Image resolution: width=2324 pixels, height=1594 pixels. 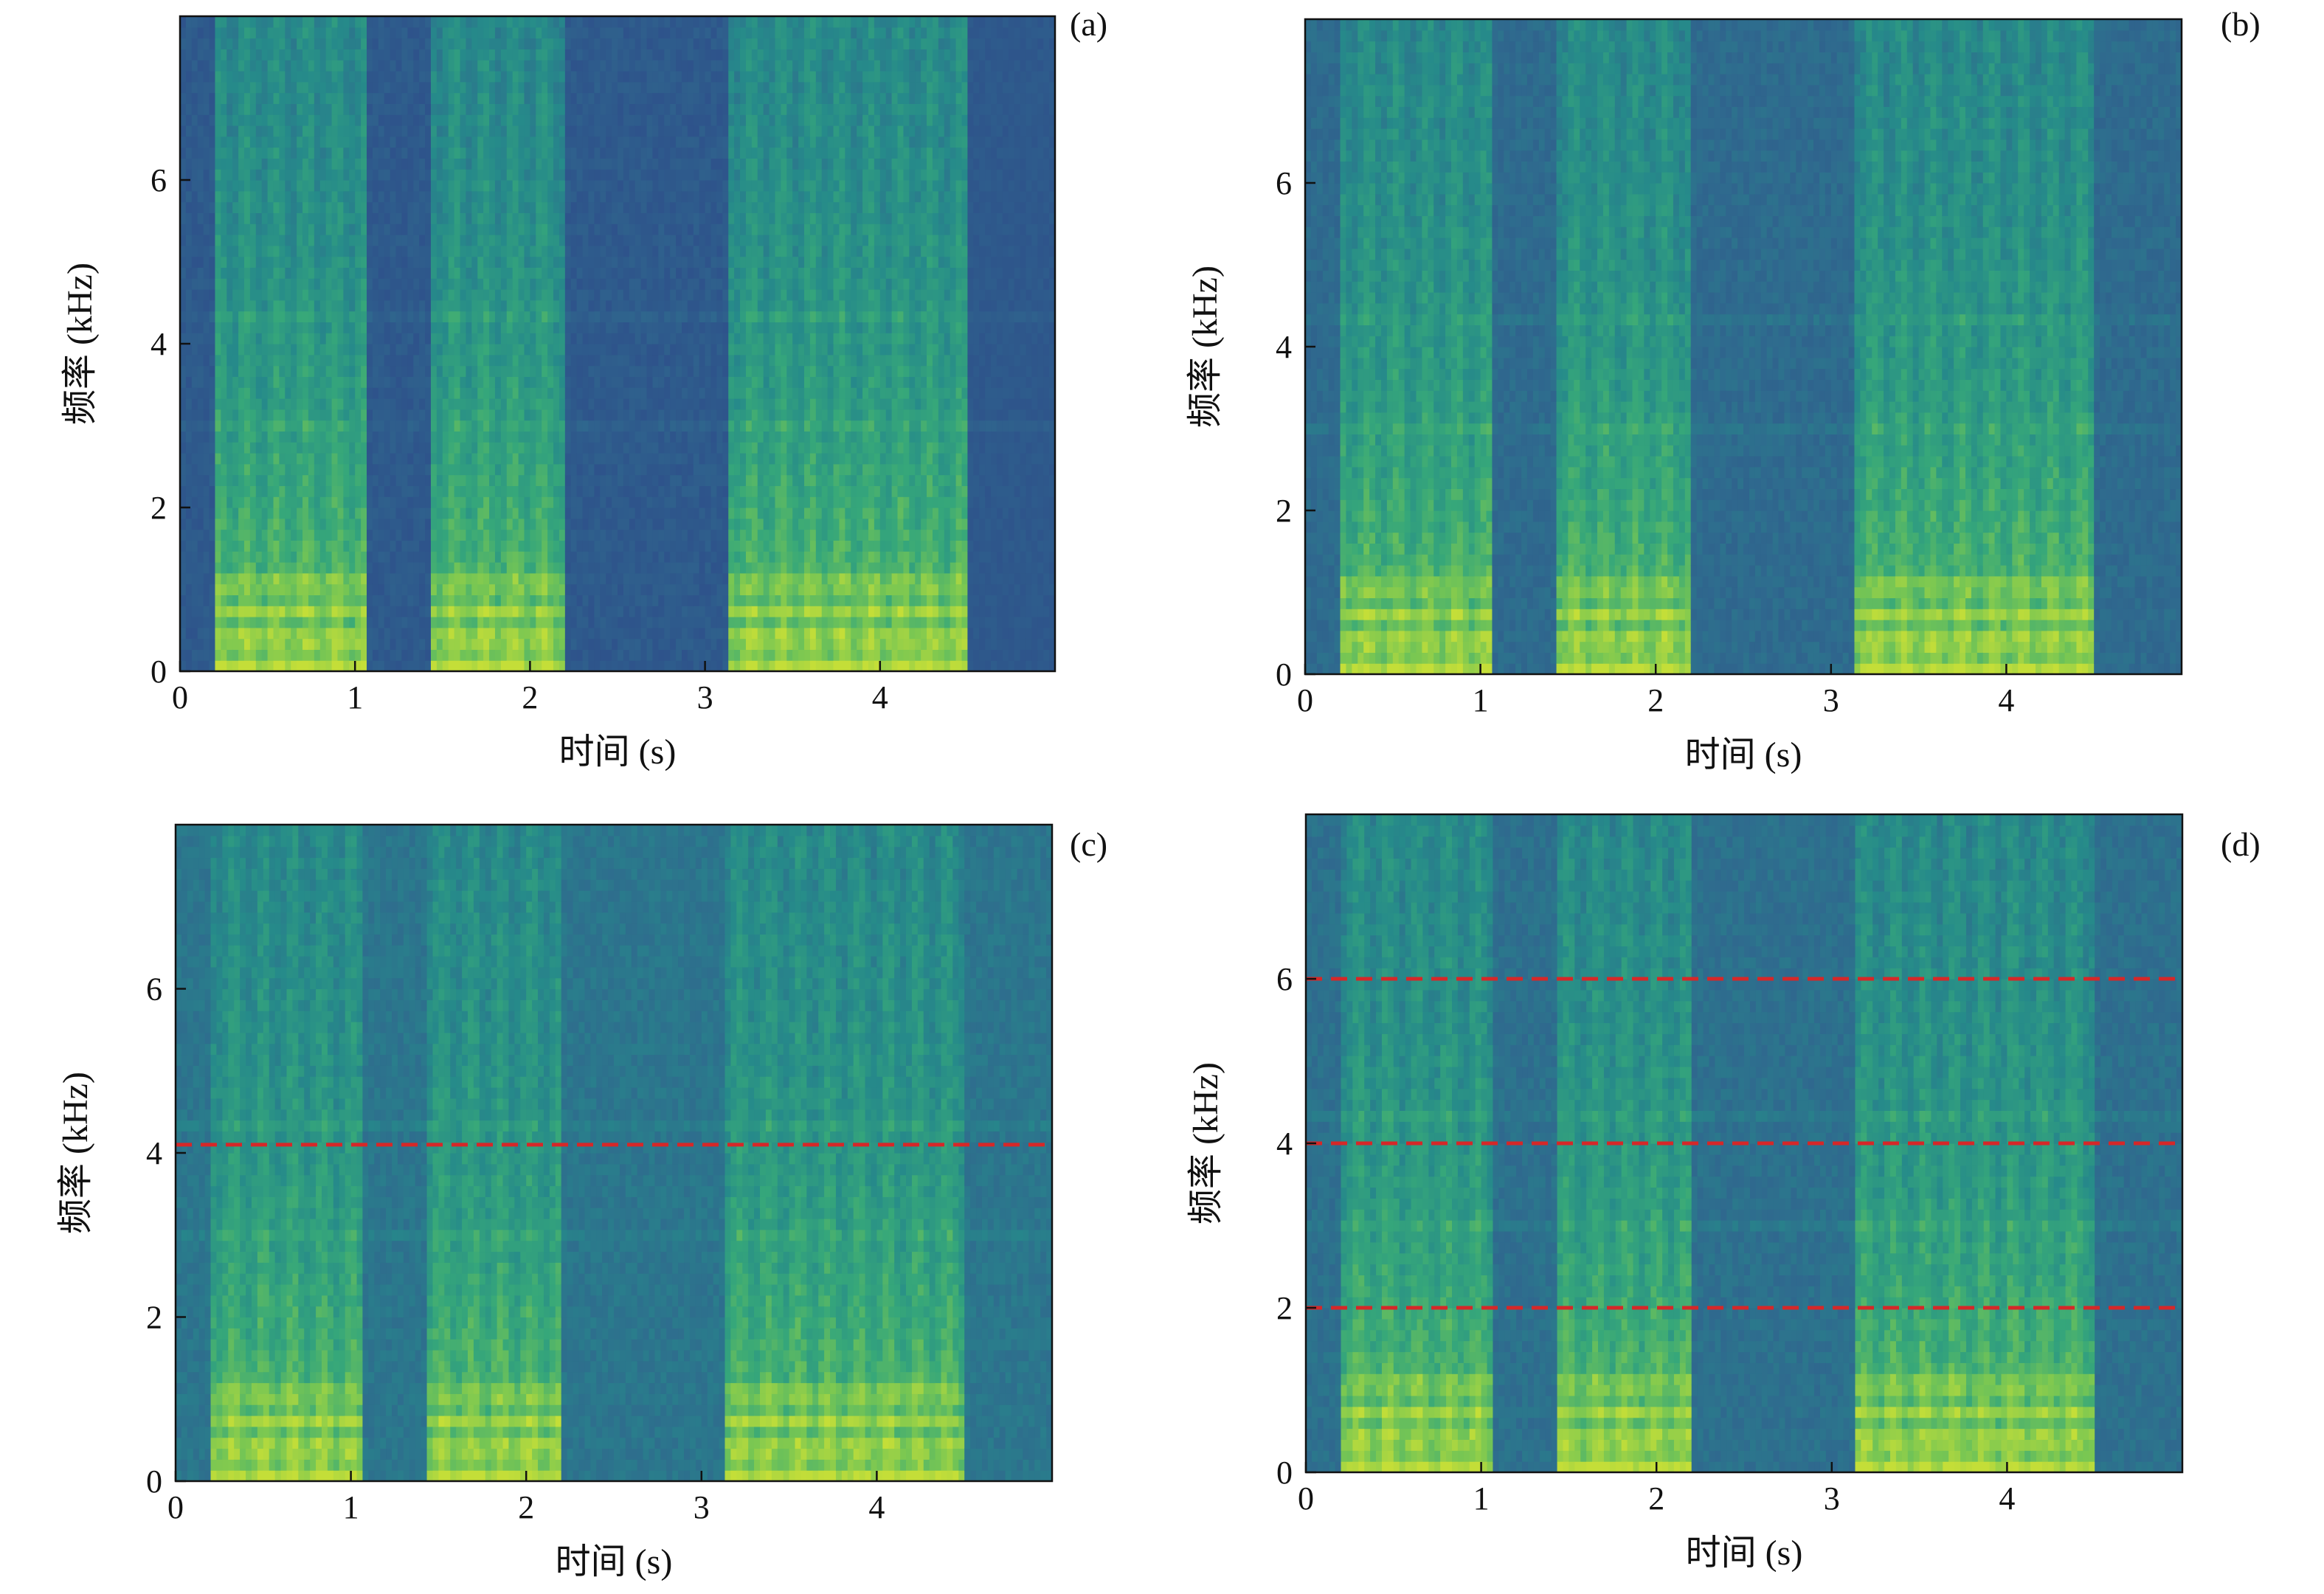 I want to click on panel-label: (d), so click(x=2241, y=844).